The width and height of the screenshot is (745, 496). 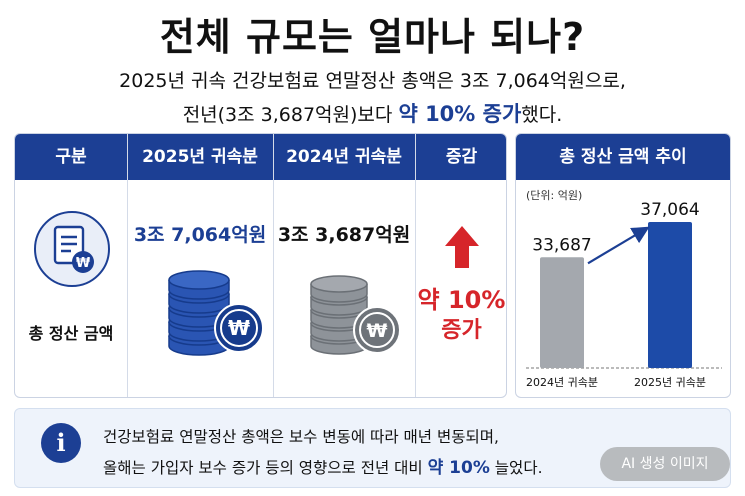 I want to click on page-title: 전체 규모는 얼마나 되나?, so click(x=372, y=37).